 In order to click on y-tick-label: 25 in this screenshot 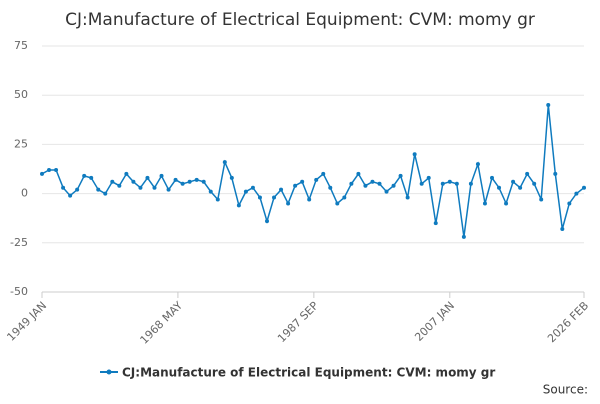, I will do `click(21, 143)`.